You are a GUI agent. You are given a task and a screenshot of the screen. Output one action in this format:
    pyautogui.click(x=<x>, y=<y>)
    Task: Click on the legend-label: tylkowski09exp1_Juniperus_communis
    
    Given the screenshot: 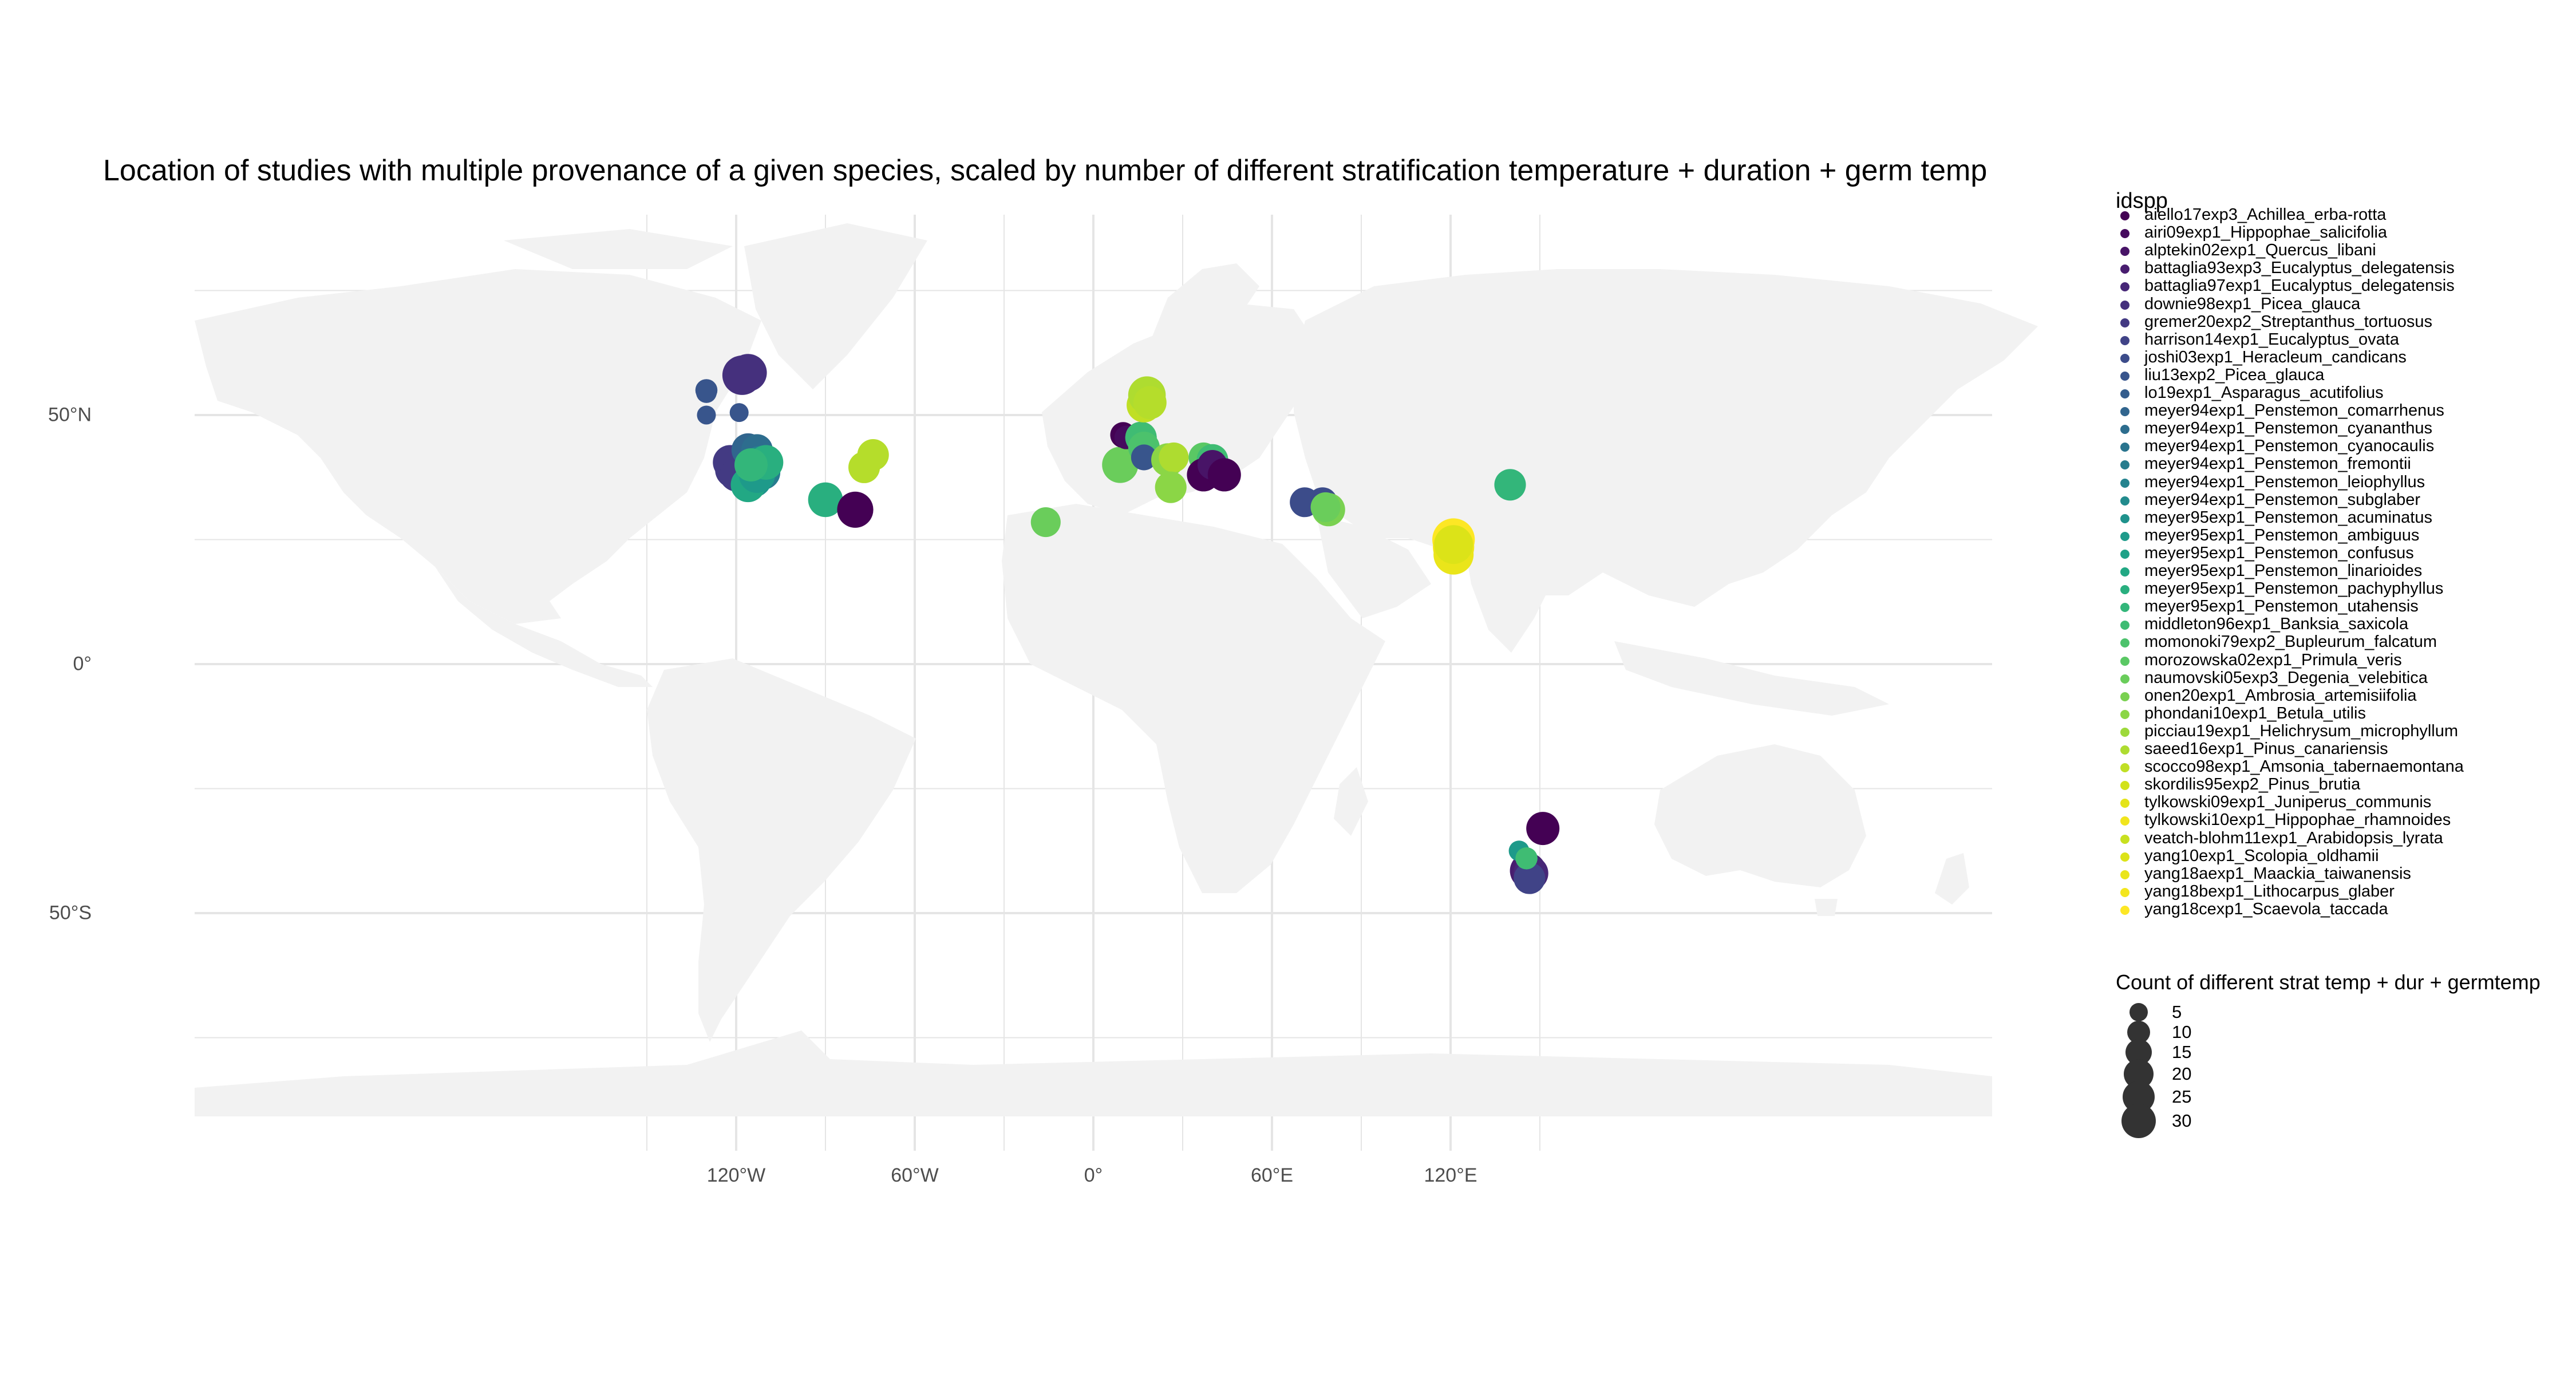 What is the action you would take?
    pyautogui.click(x=2288, y=802)
    